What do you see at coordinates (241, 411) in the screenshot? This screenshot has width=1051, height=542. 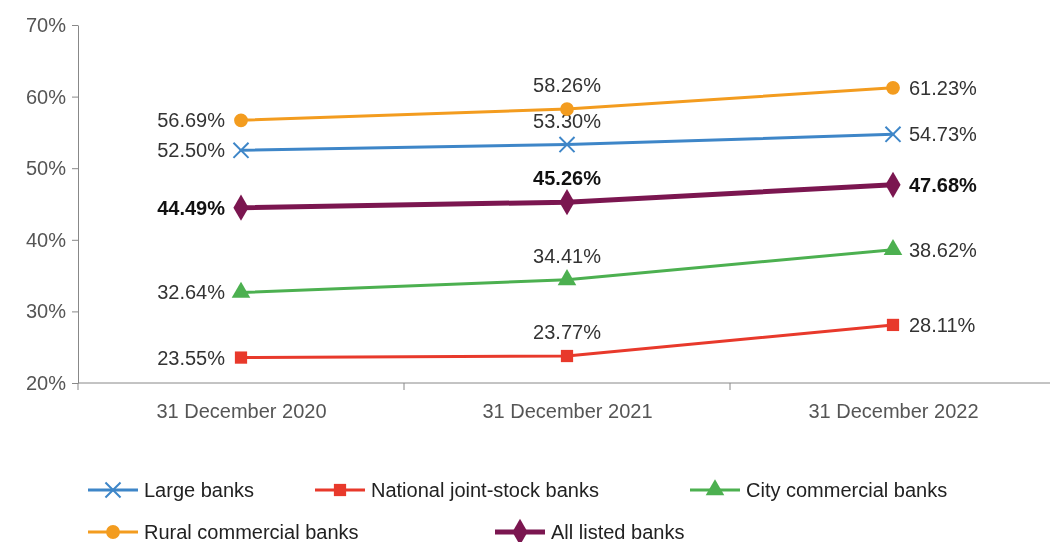 I see `x-tick-label: 31 December 2020` at bounding box center [241, 411].